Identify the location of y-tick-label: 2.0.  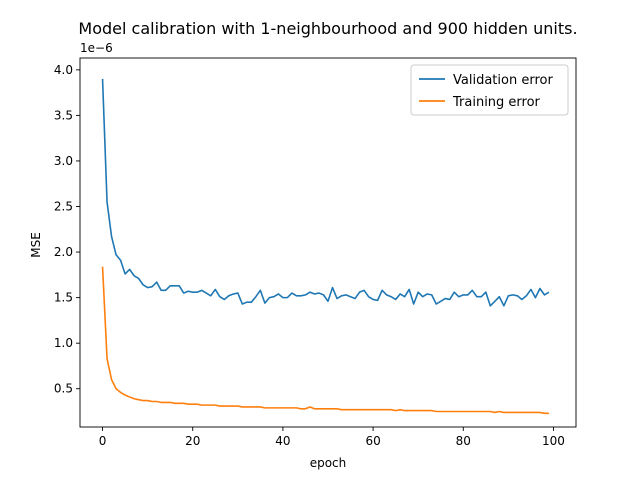
(63, 252).